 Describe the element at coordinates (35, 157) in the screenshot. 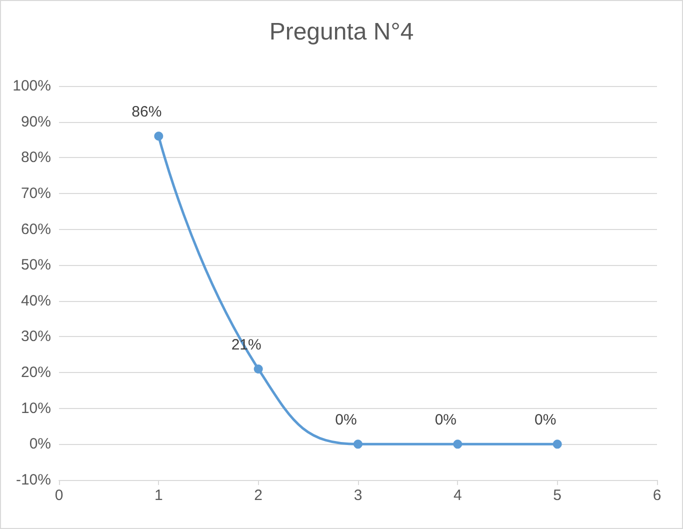

I see `y-tick-label: 80%` at that location.